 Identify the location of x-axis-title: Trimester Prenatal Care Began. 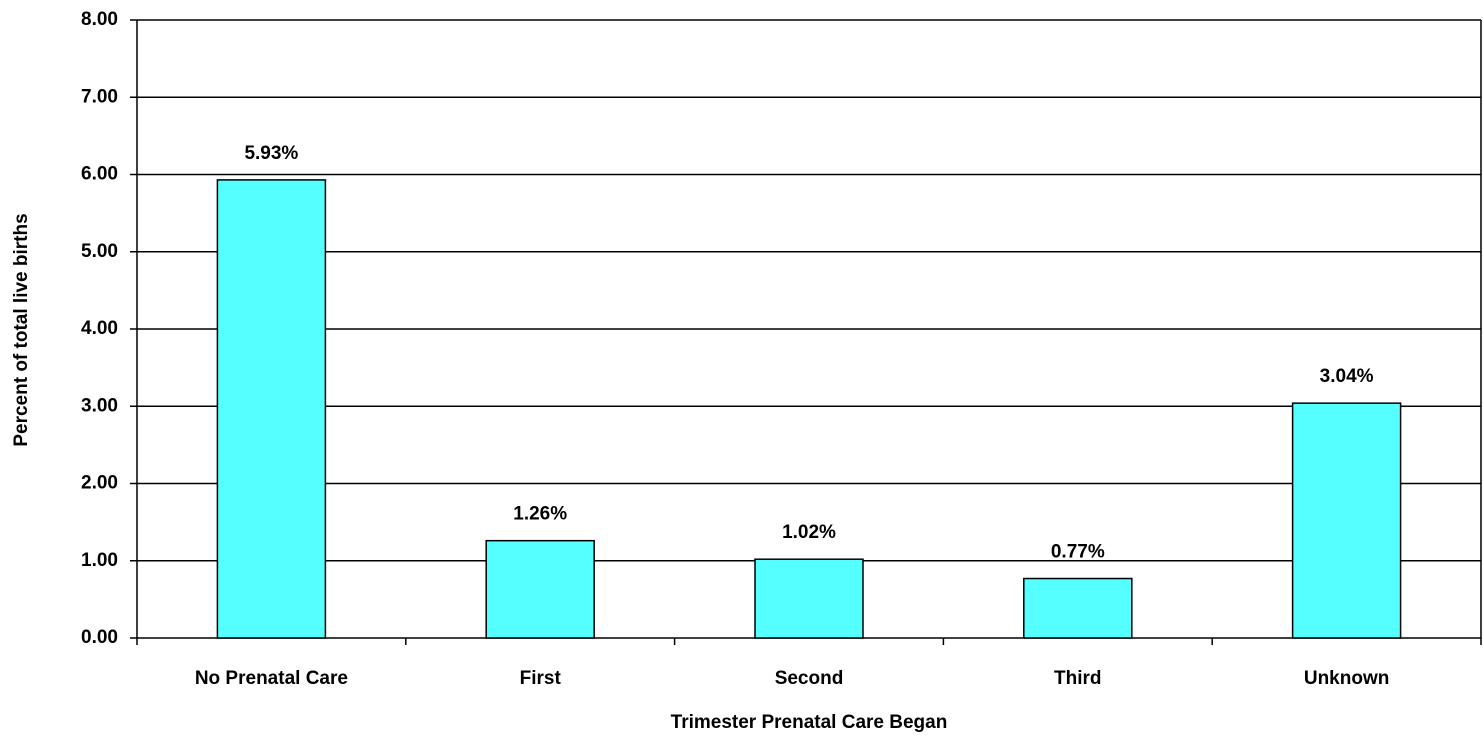
(809, 722).